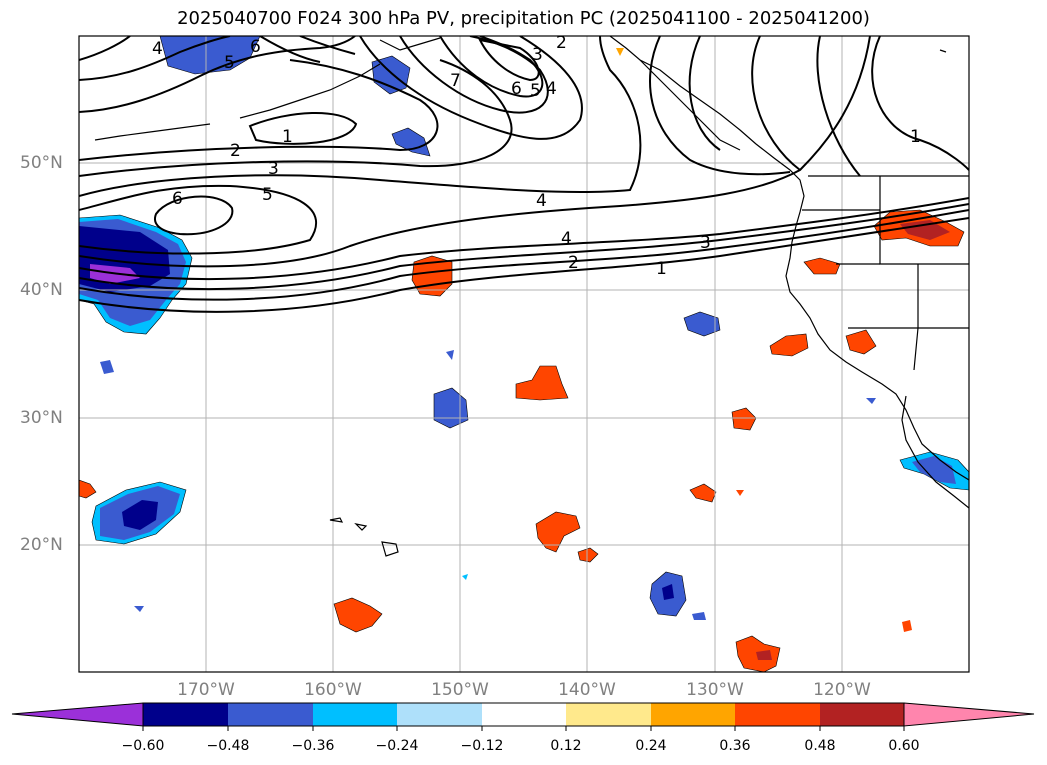 This screenshot has width=1047, height=765. Describe the element at coordinates (41, 545) in the screenshot. I see `lat-label: 20°N` at that location.